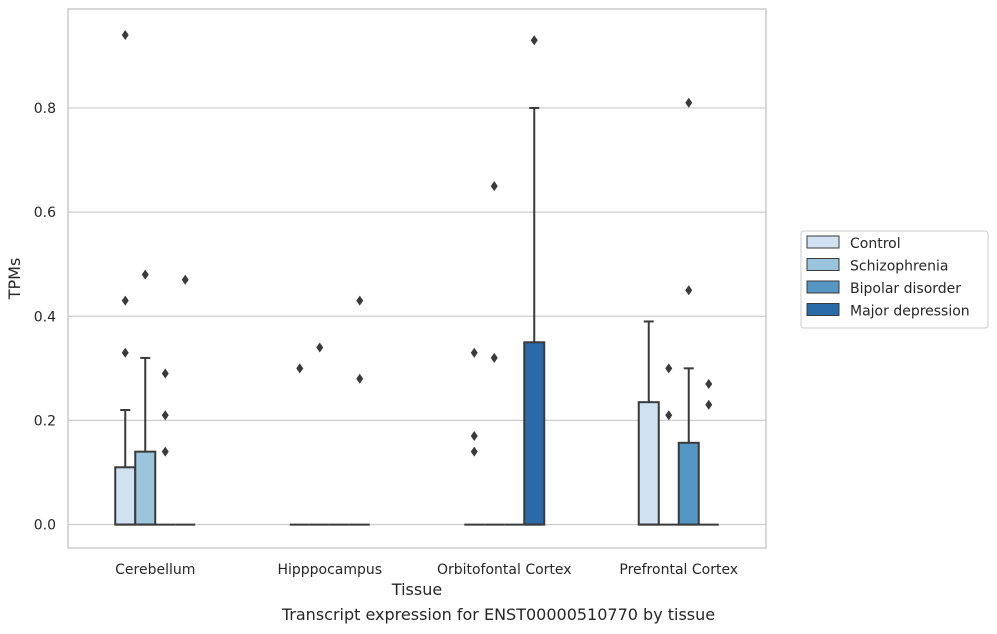  What do you see at coordinates (45, 421) in the screenshot?
I see `y-tick-label: 0.2` at bounding box center [45, 421].